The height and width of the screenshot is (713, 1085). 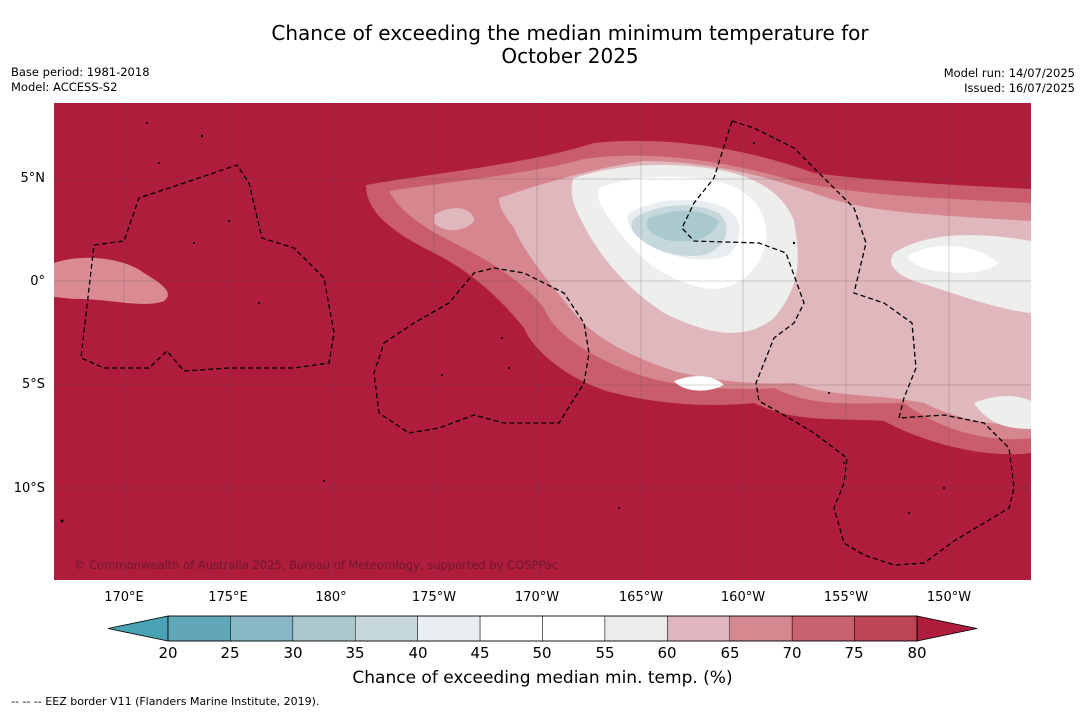 I want to click on meta-left: Base period: 1981-2018 Model: ACCESS-S2, so click(x=80, y=80).